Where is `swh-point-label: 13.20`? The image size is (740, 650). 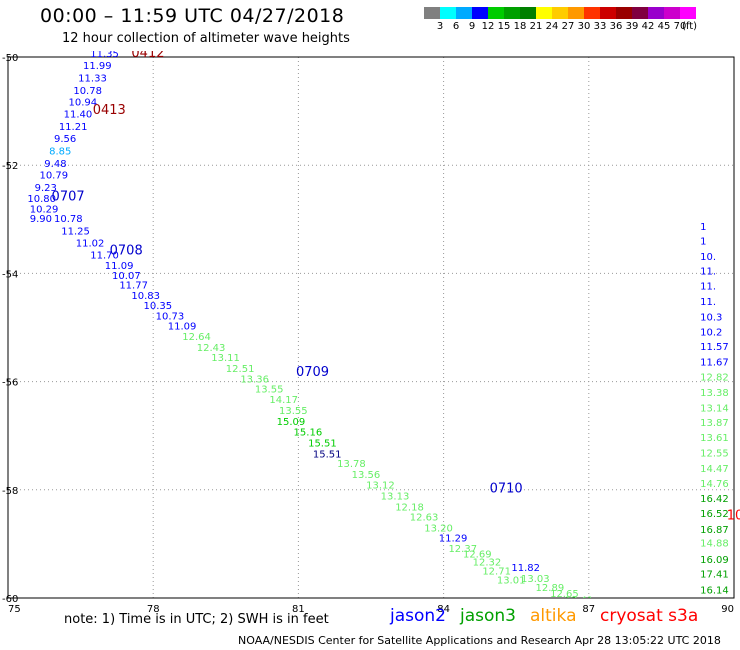 swh-point-label: 13.20 is located at coordinates (438, 528).